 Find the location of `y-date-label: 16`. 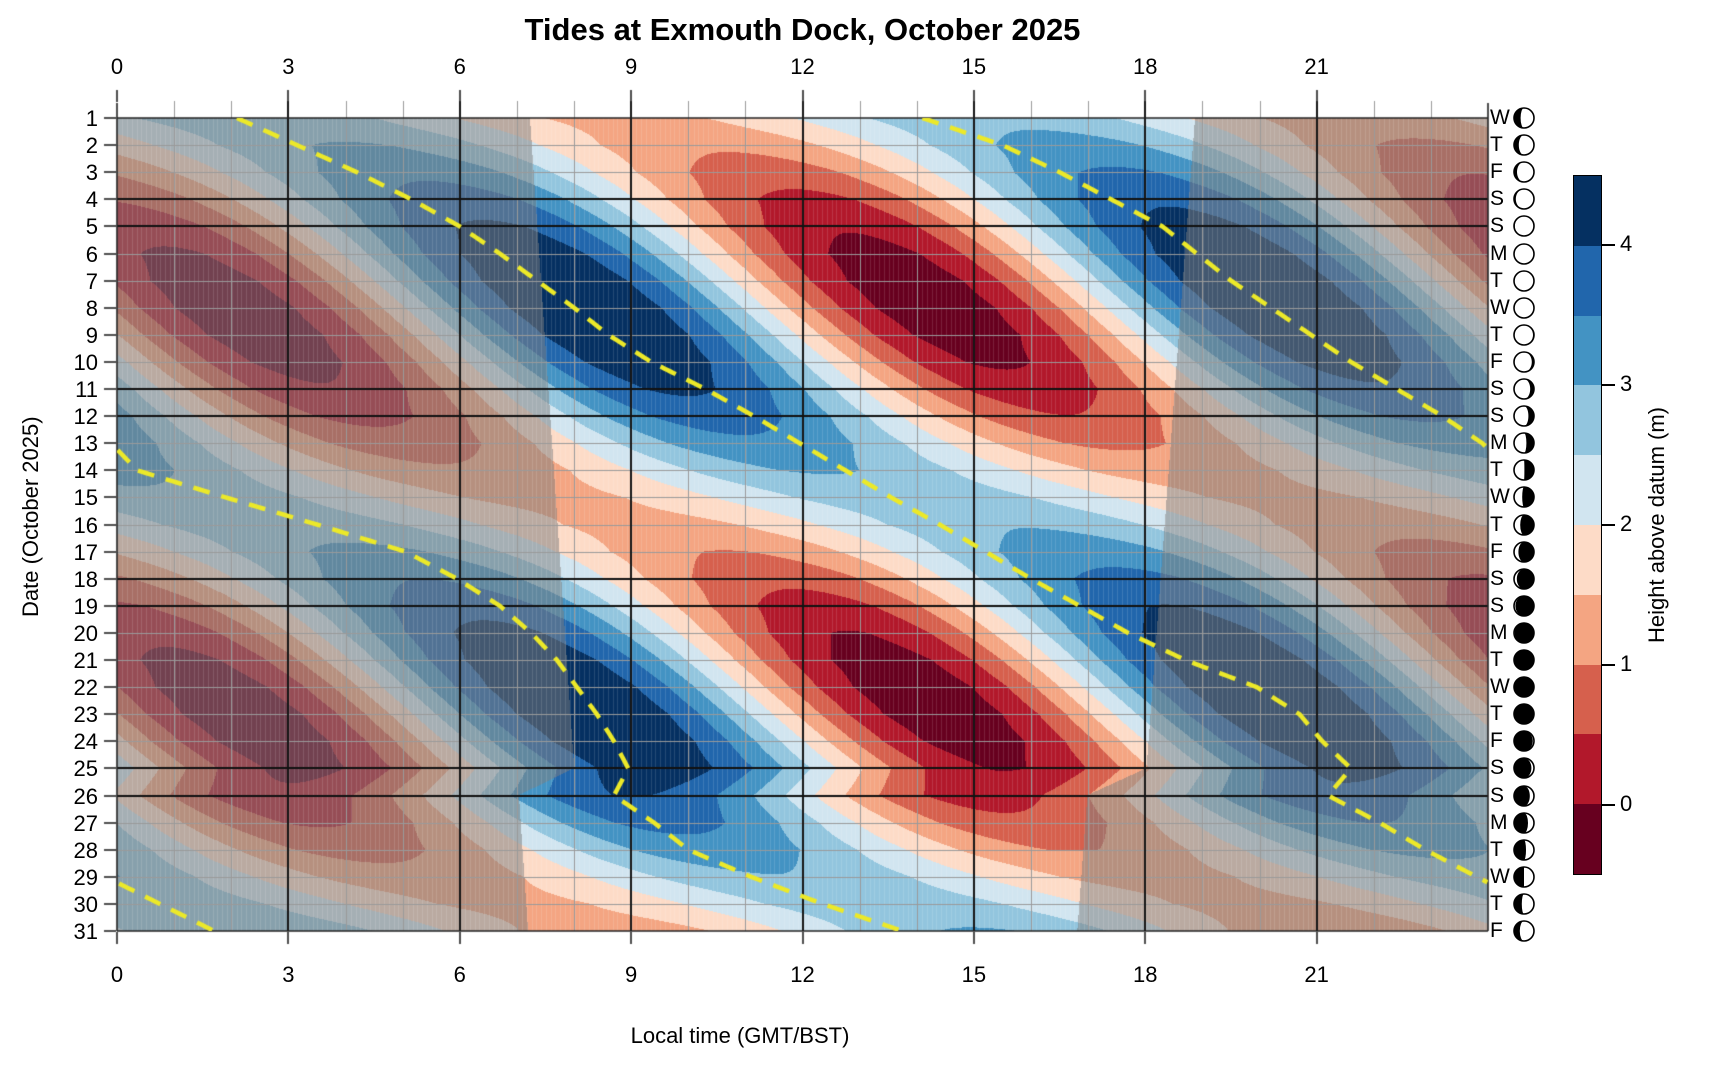

y-date-label: 16 is located at coordinates (85, 525).